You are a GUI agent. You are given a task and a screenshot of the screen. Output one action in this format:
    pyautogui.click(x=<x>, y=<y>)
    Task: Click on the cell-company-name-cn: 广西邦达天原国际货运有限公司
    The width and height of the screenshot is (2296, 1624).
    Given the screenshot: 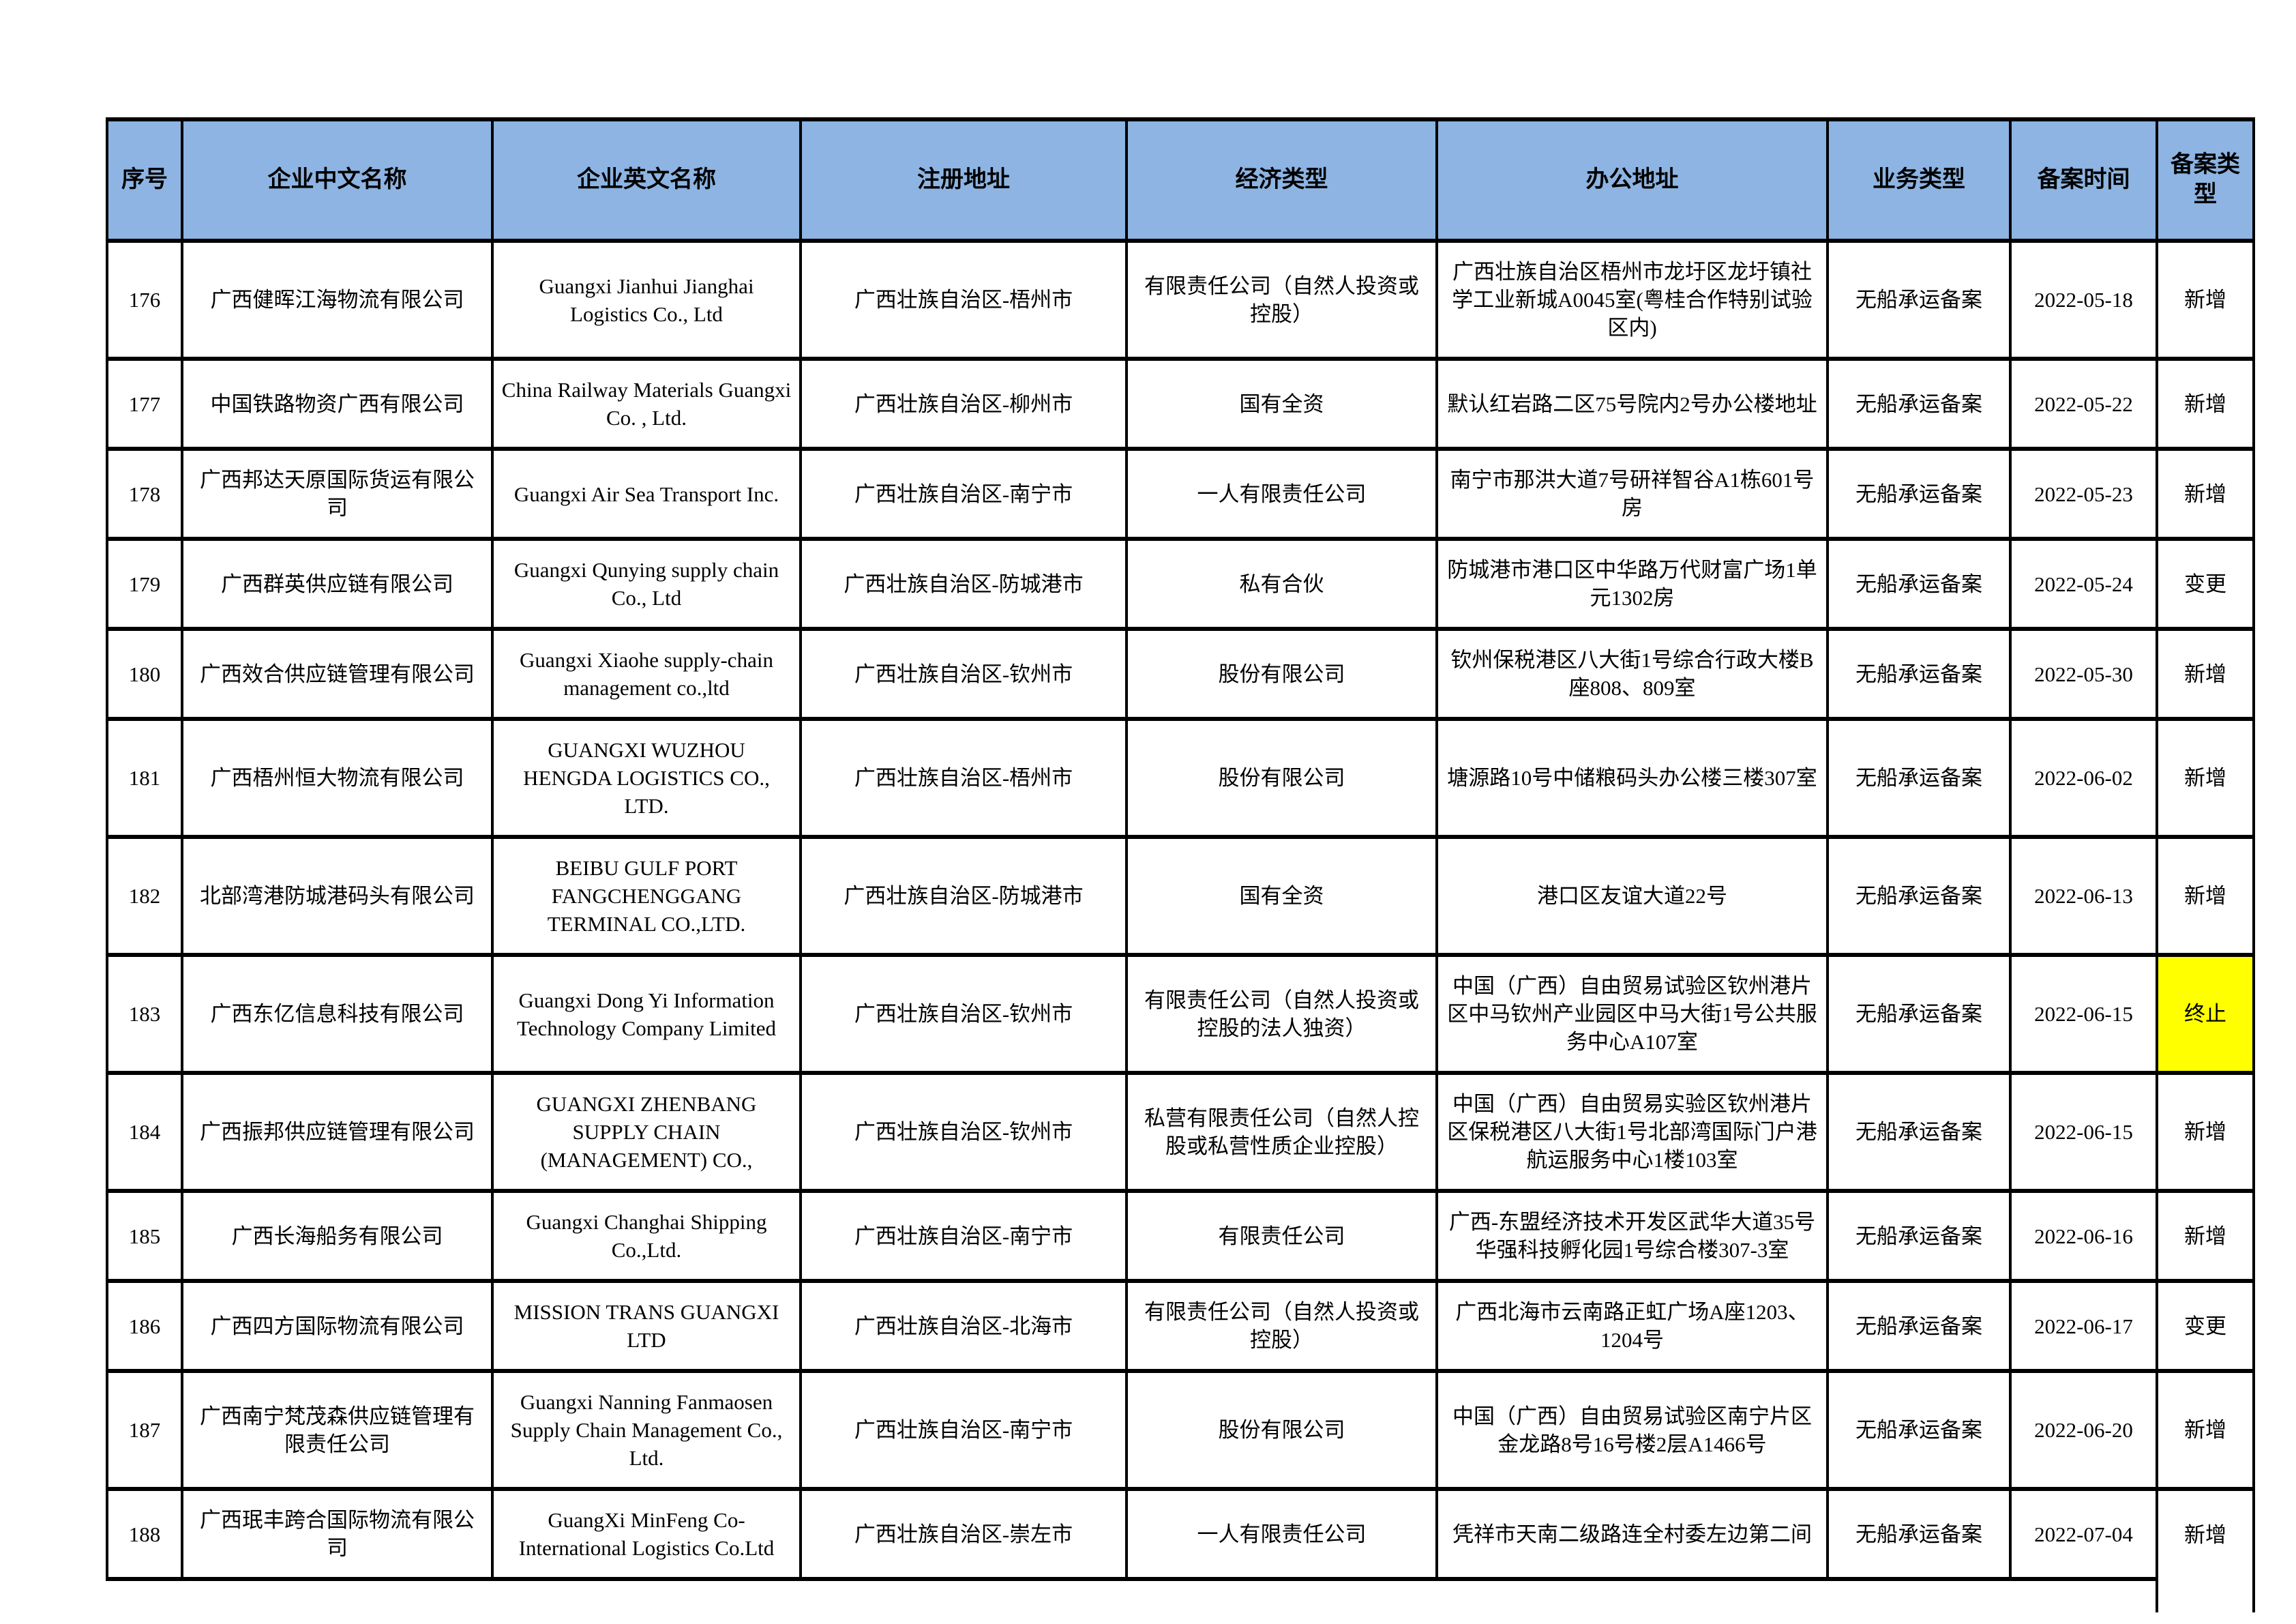 What is the action you would take?
    pyautogui.click(x=337, y=494)
    